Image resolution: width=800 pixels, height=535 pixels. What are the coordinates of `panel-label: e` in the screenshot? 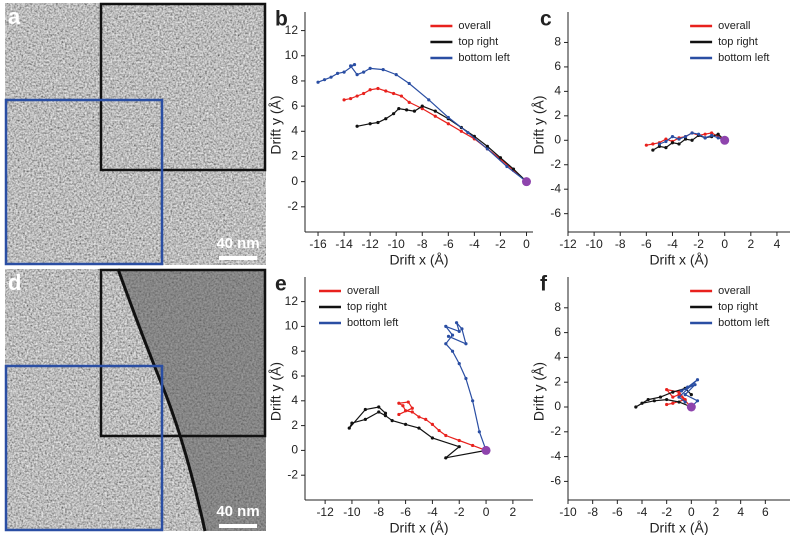 It's located at (281, 284).